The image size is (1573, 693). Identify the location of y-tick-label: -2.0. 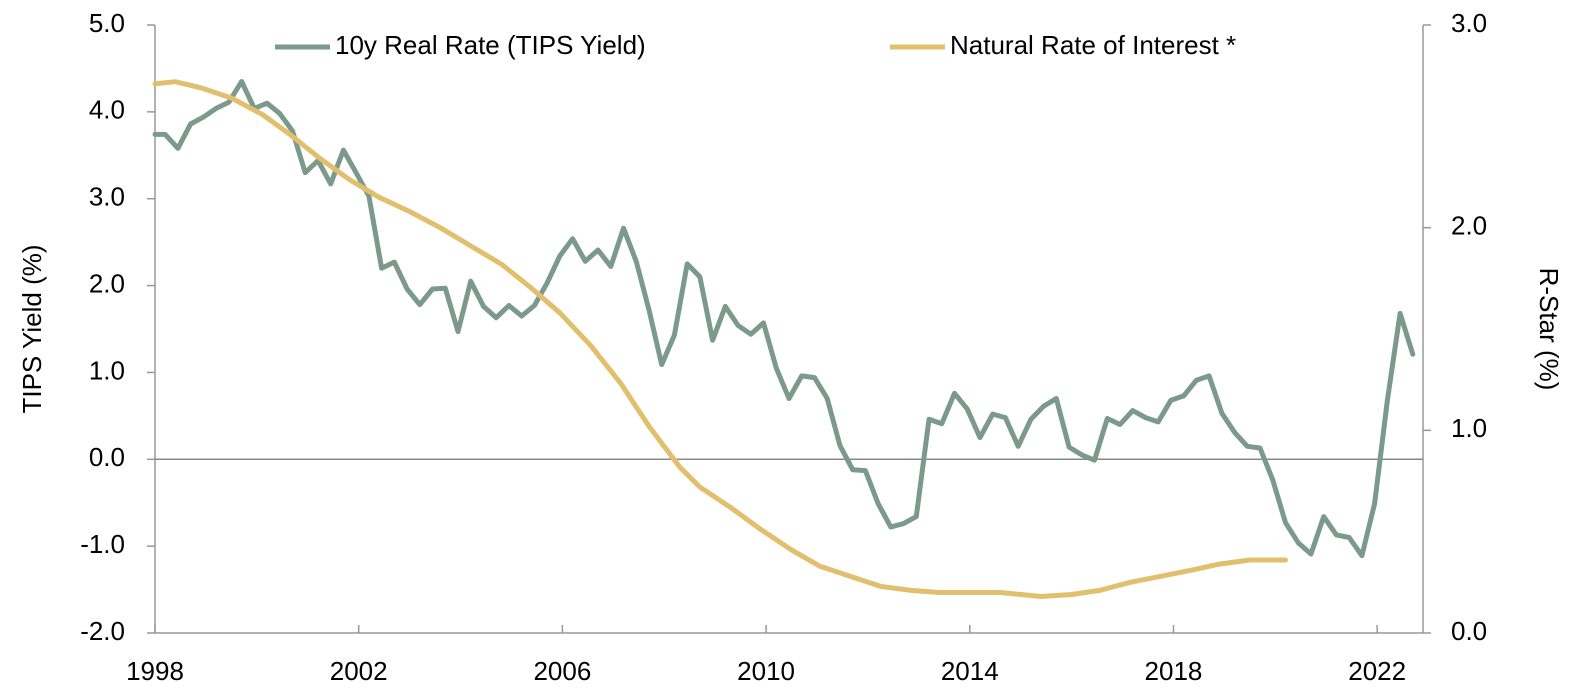
(102, 631).